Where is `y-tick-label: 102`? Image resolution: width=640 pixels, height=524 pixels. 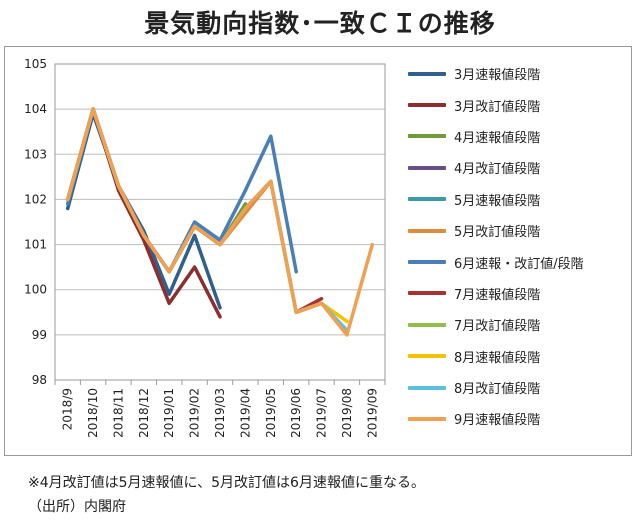
y-tick-label: 102 is located at coordinates (35, 199).